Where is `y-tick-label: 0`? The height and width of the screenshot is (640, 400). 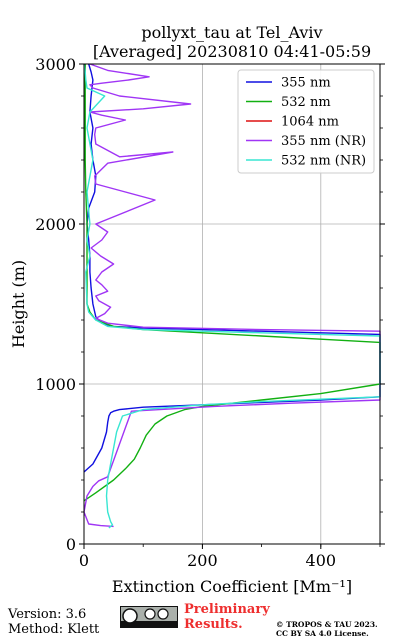
y-tick-label: 0 is located at coordinates (71, 544).